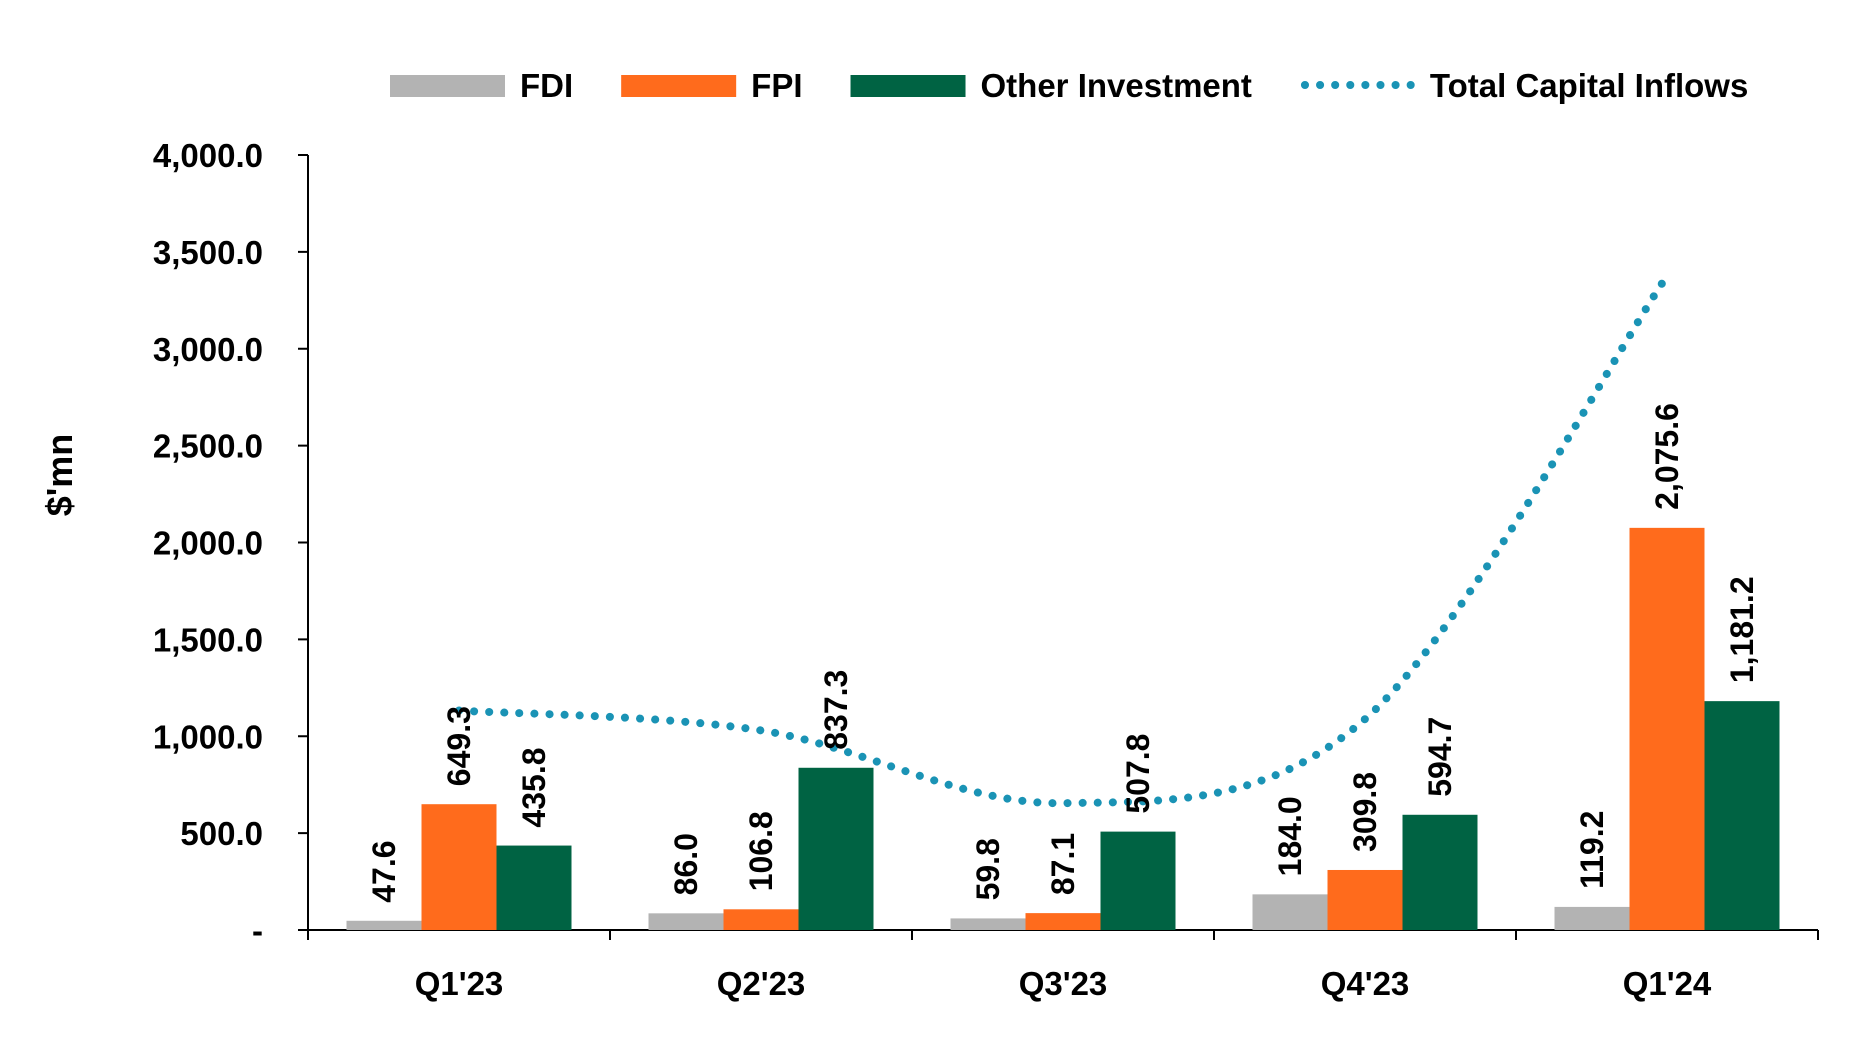 This screenshot has width=1858, height=1038. What do you see at coordinates (546, 85) in the screenshot?
I see `legend-label-fdi: FDI` at bounding box center [546, 85].